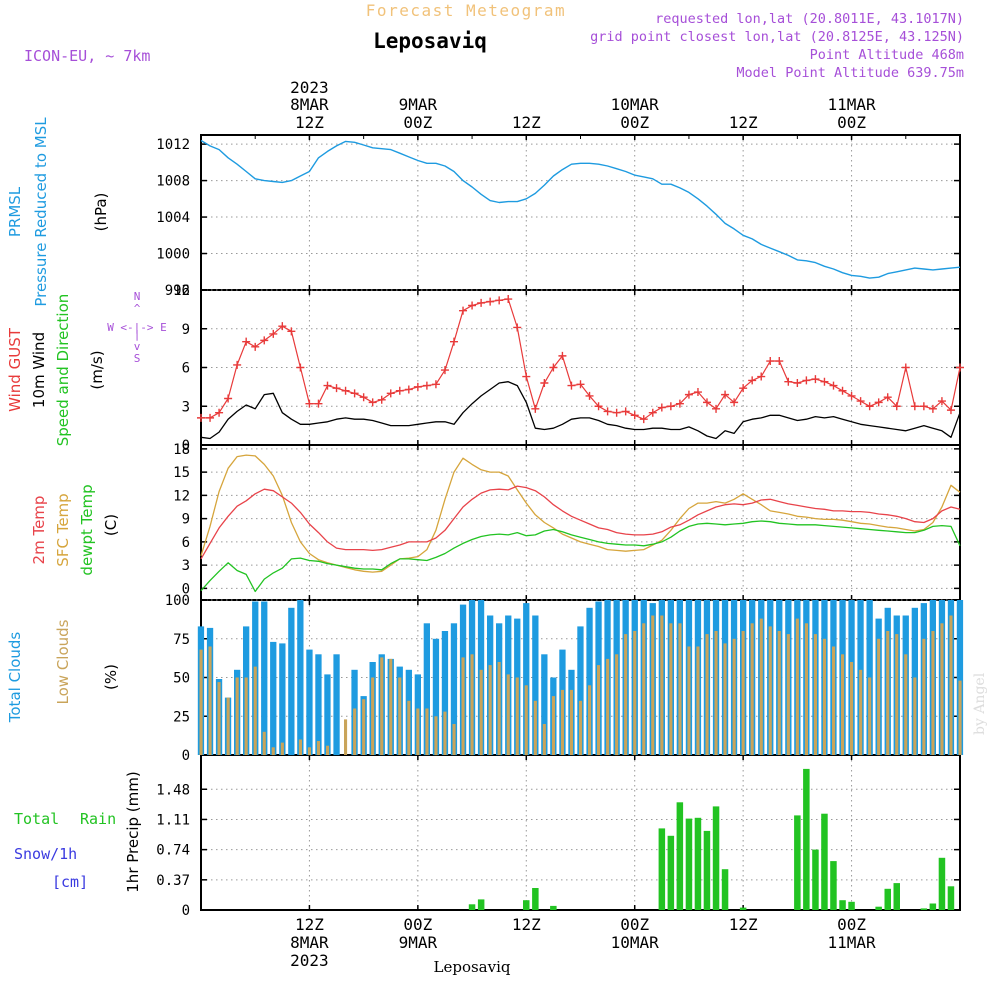 The width and height of the screenshot is (1000, 1000). I want to click on y-tick-label: 0.37, so click(173, 881).